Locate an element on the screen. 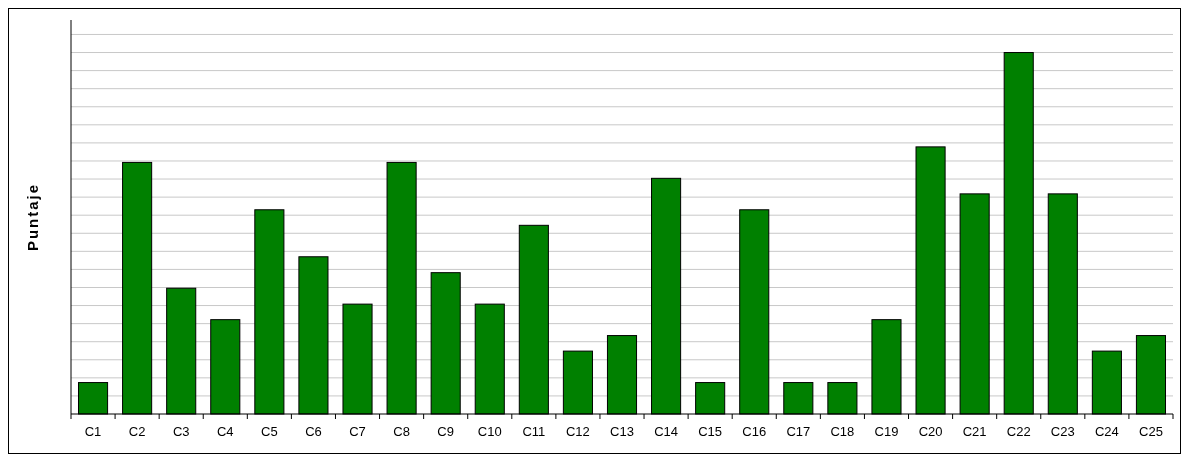  x-tick-label: C19 is located at coordinates (886, 431).